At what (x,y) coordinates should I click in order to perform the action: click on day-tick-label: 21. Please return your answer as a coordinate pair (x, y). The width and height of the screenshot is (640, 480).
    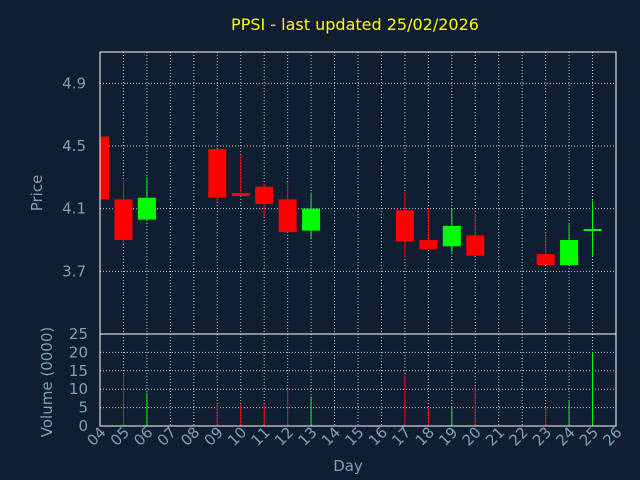
    Looking at the image, I should click on (495, 436).